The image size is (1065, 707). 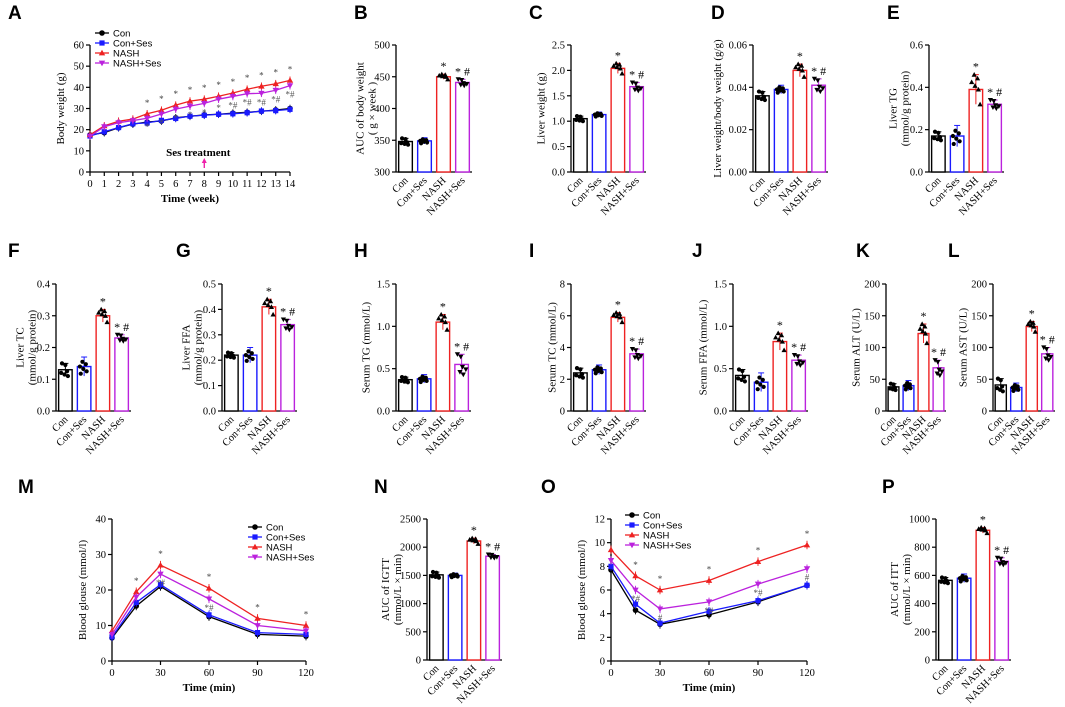 I want to click on series-line-con-ses, so click(x=209, y=610).